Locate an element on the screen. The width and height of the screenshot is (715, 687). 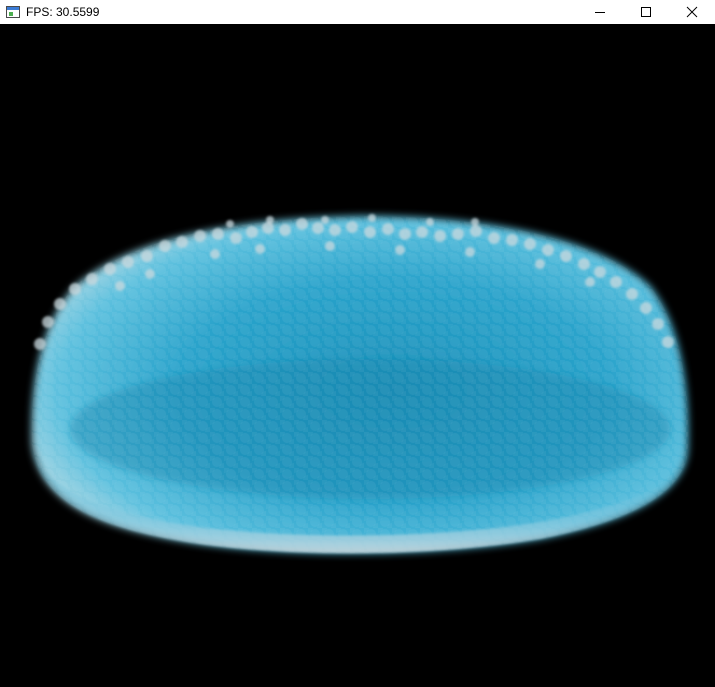
close-icon is located at coordinates (692, 12).